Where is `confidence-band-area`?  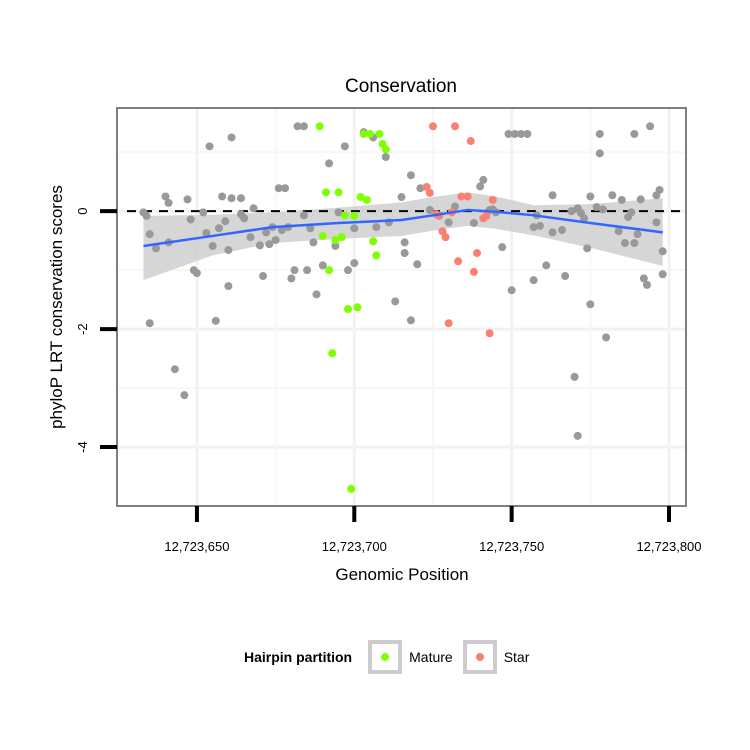 confidence-band-area is located at coordinates (403, 236).